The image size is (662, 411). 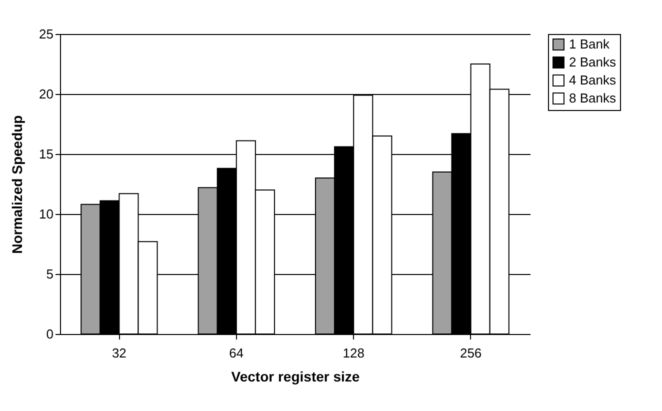 What do you see at coordinates (589, 44) in the screenshot?
I see `legend-label: 1 Bank` at bounding box center [589, 44].